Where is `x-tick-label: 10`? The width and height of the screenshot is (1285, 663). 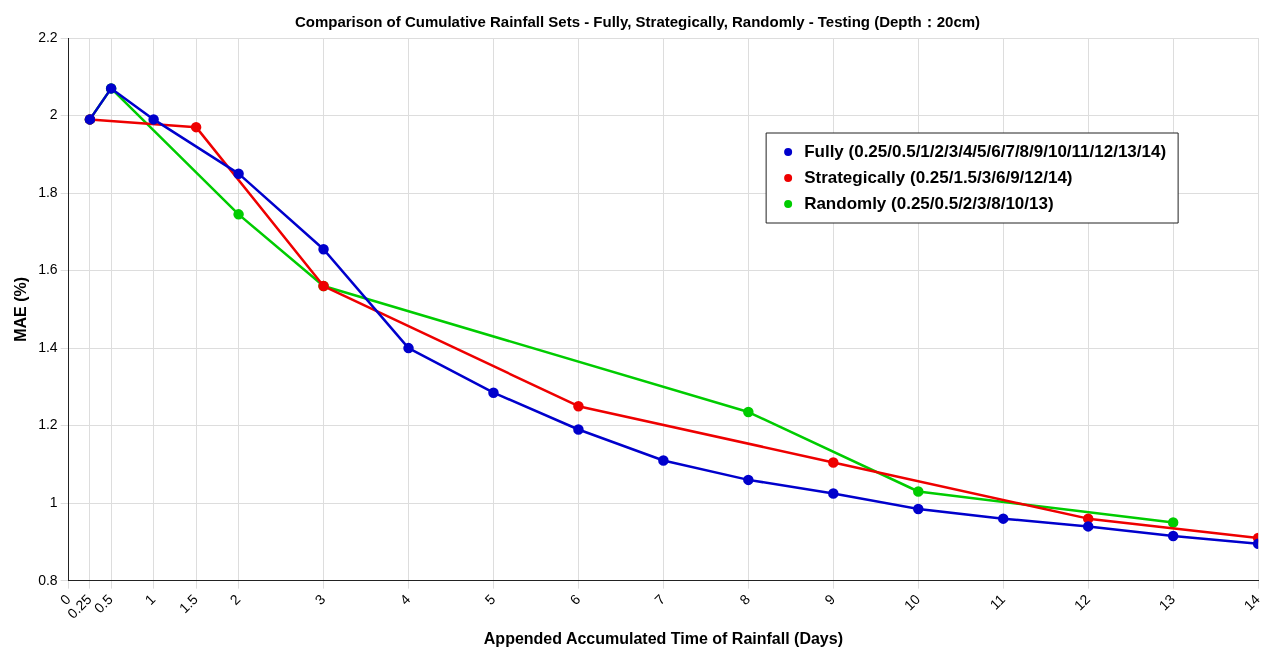
x-tick-label: 10 is located at coordinates (912, 602).